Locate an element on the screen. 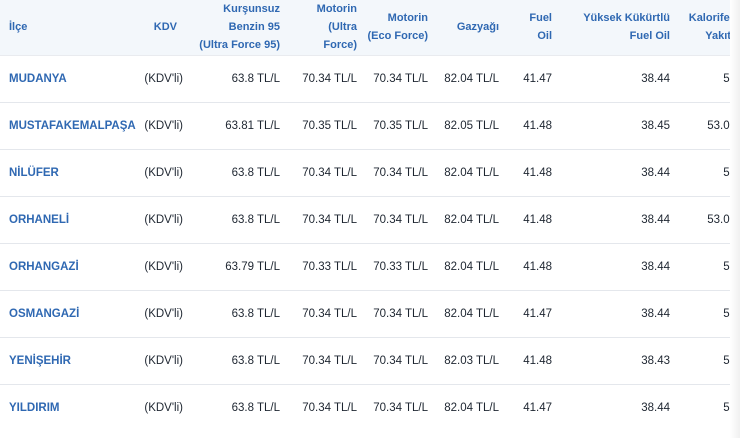  district-link: MUDANYA is located at coordinates (38, 78).